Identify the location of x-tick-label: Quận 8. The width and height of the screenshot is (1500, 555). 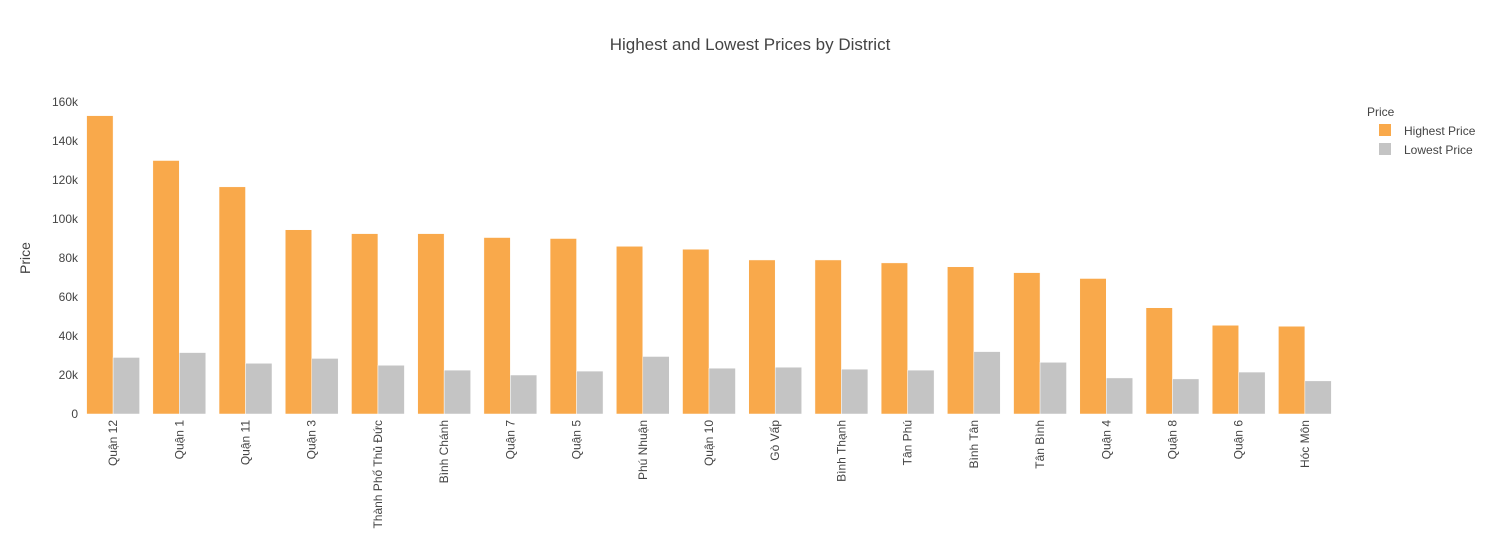
(1172, 440).